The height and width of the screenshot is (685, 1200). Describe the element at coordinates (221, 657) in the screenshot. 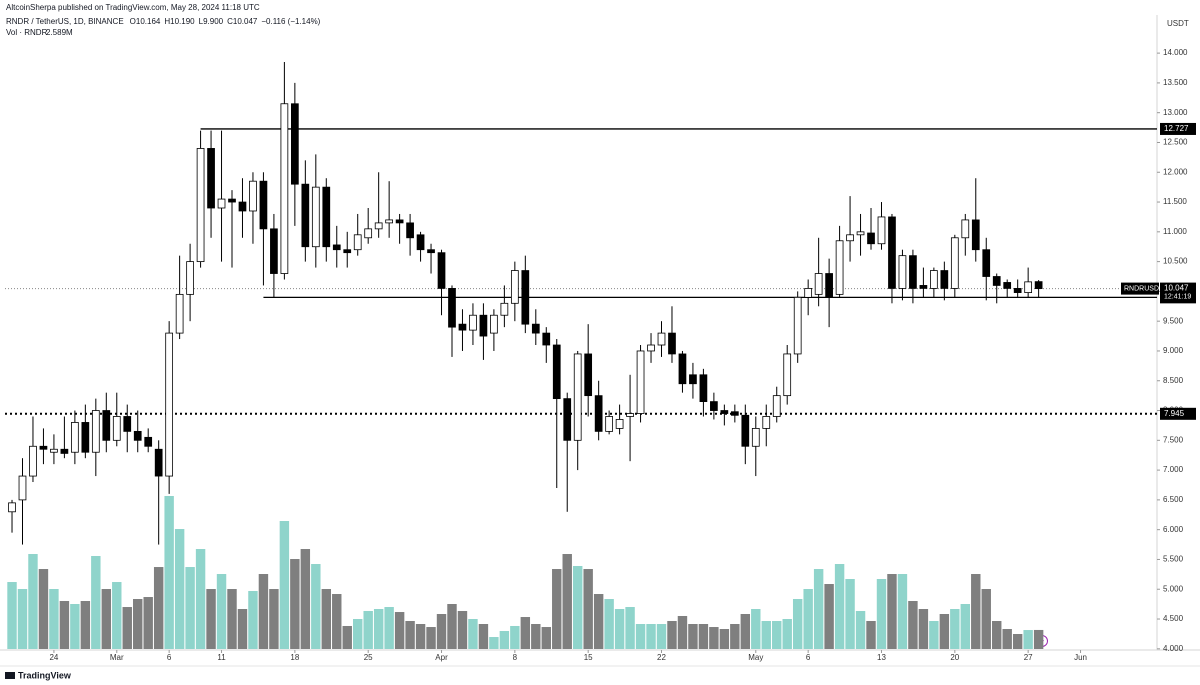

I see `x-tick-label: 11` at that location.